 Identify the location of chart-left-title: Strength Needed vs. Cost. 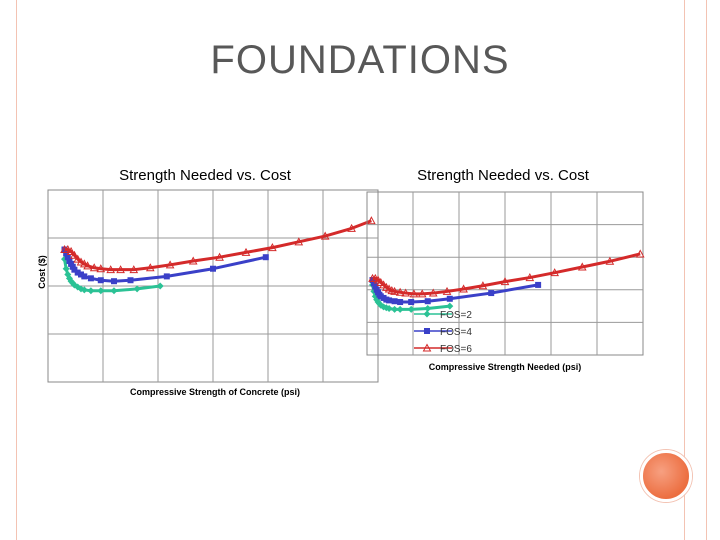
(205, 175).